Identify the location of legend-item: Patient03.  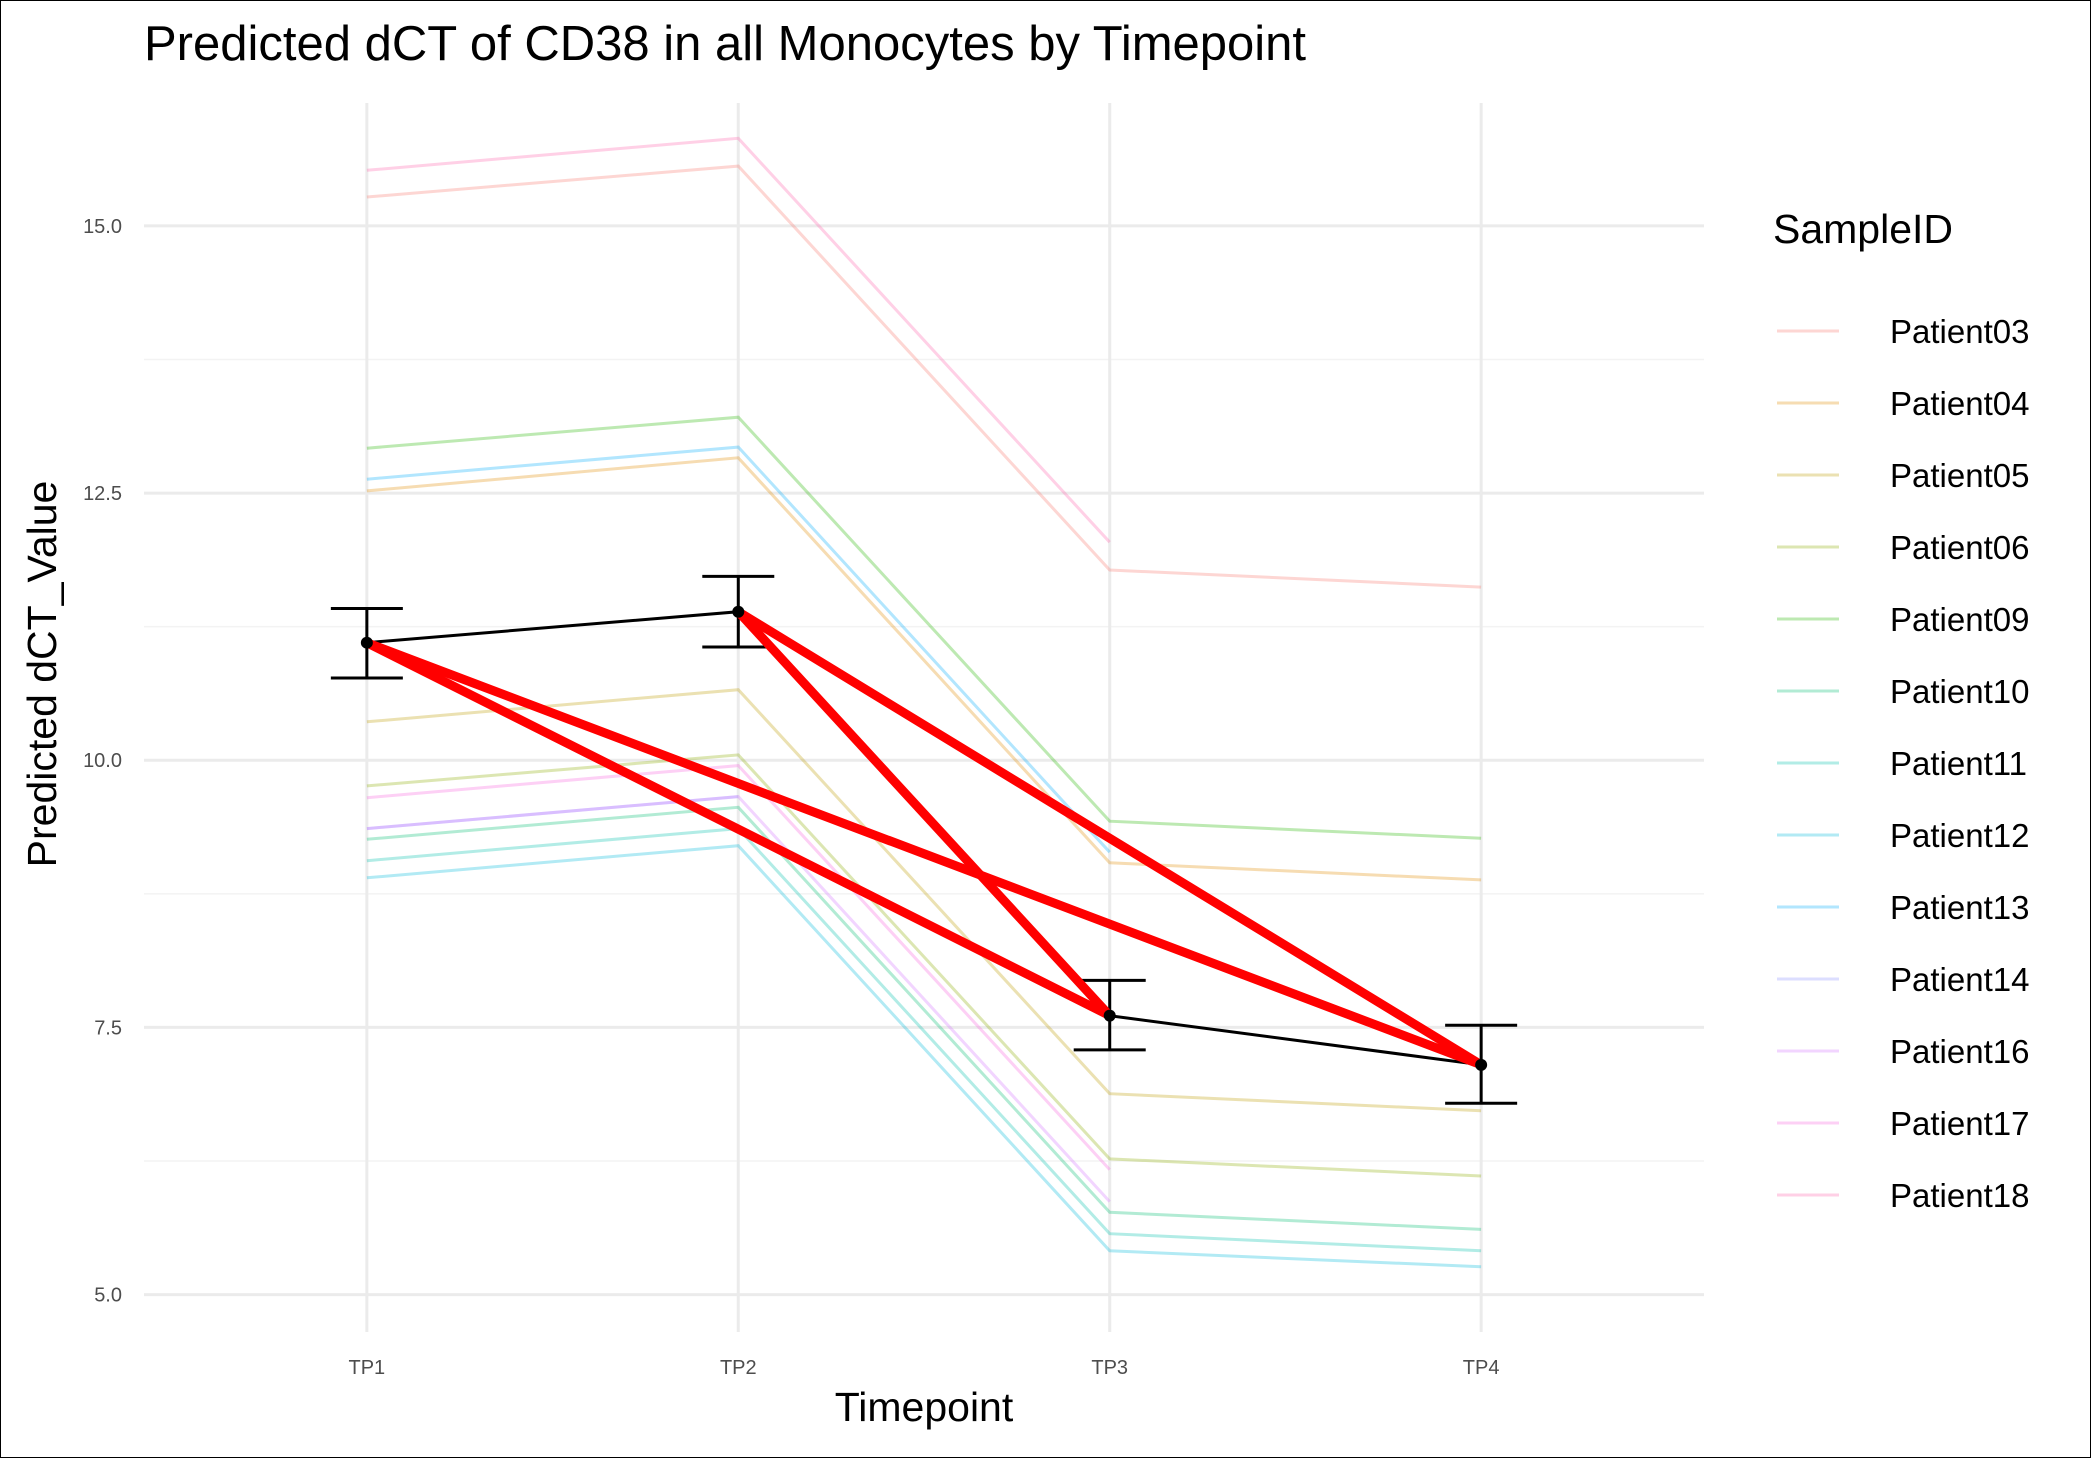
(1903, 331).